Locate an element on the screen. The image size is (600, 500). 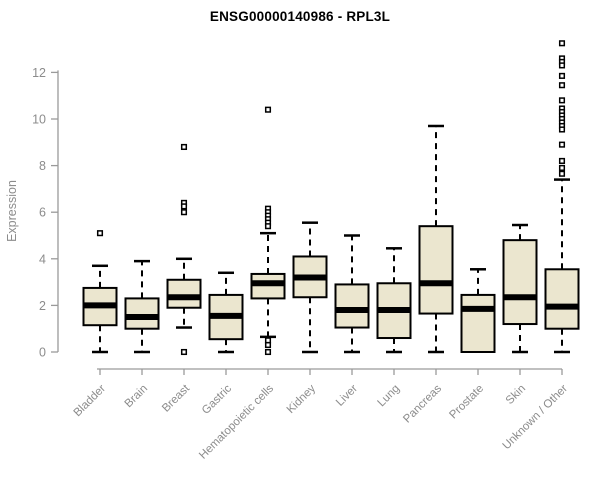
x-category-label: Breast is located at coordinates (176, 398).